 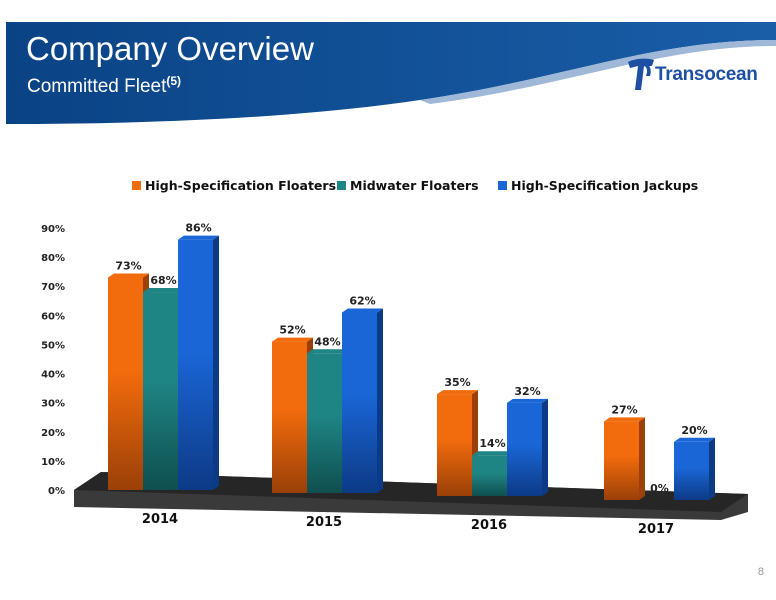 What do you see at coordinates (53, 287) in the screenshot?
I see `y-tick-label: 70%` at bounding box center [53, 287].